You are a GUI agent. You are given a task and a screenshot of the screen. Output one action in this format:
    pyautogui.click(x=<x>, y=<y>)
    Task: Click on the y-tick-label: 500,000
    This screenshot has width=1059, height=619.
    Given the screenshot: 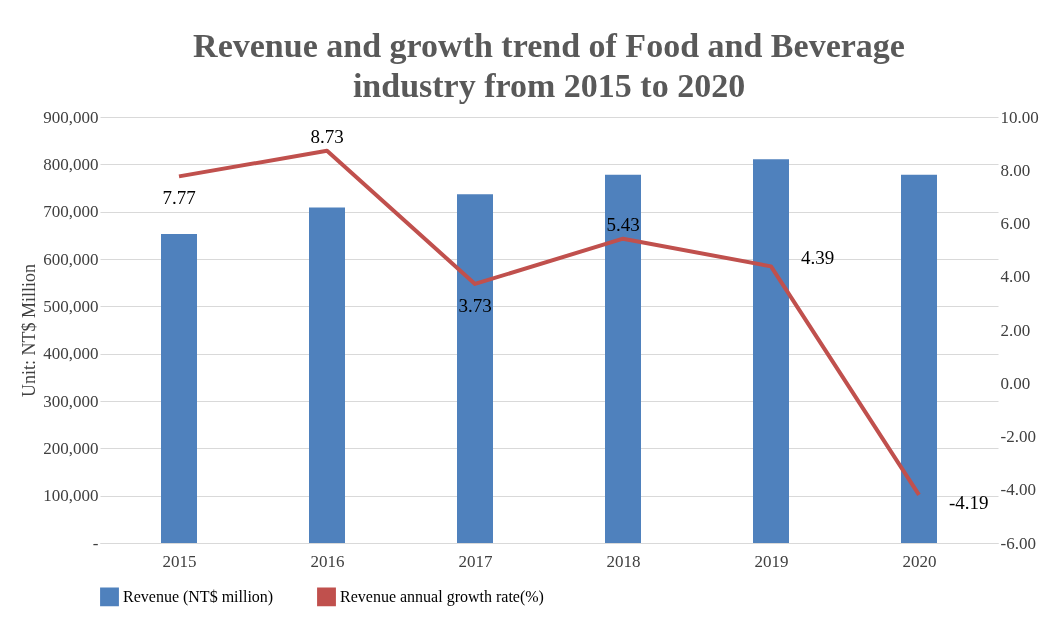 What is the action you would take?
    pyautogui.click(x=71, y=306)
    